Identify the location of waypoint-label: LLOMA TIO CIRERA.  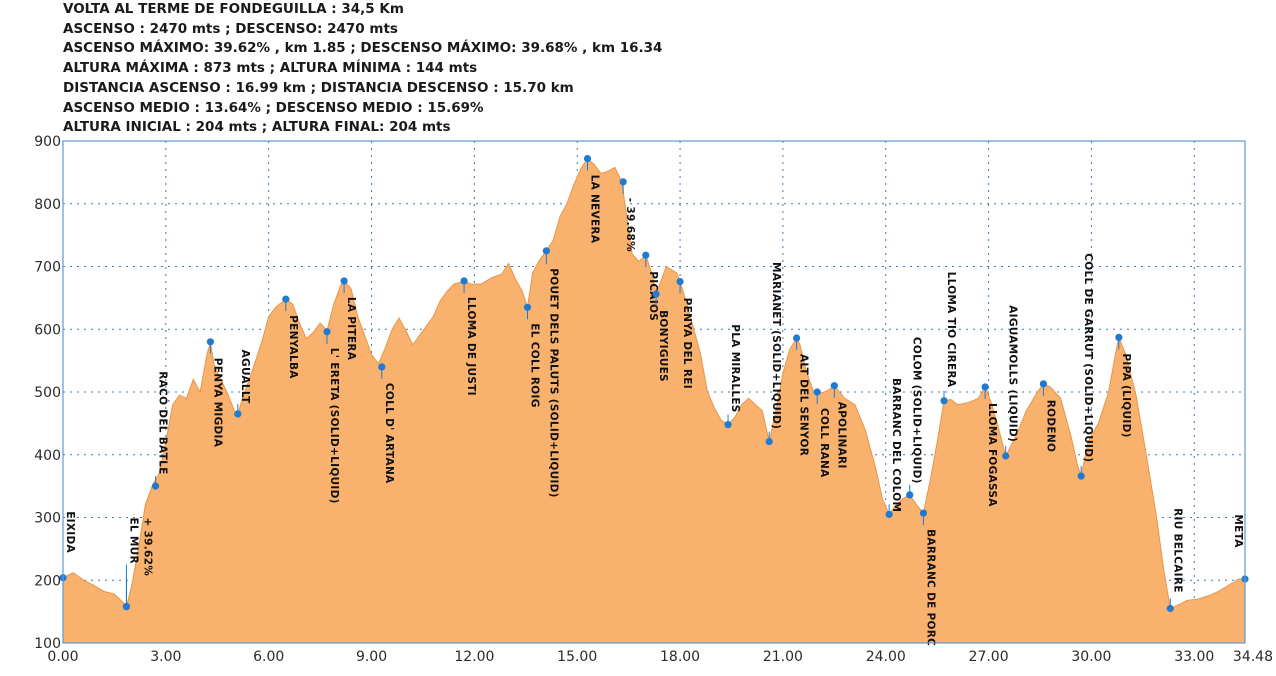
(951, 330).